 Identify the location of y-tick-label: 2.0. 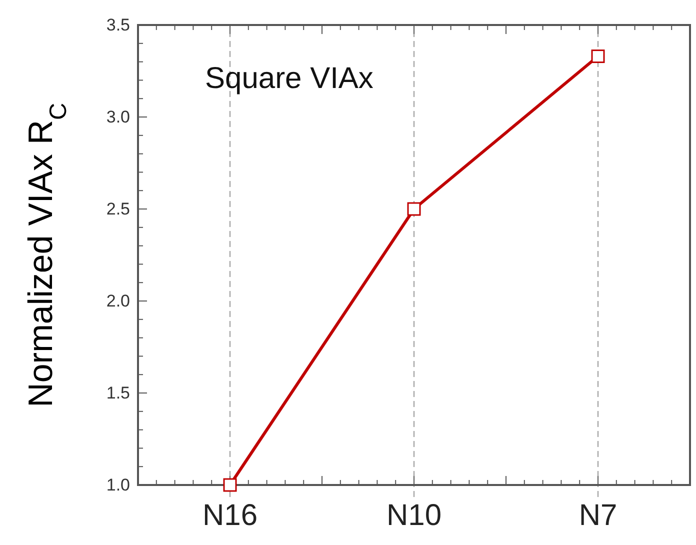
(118, 301).